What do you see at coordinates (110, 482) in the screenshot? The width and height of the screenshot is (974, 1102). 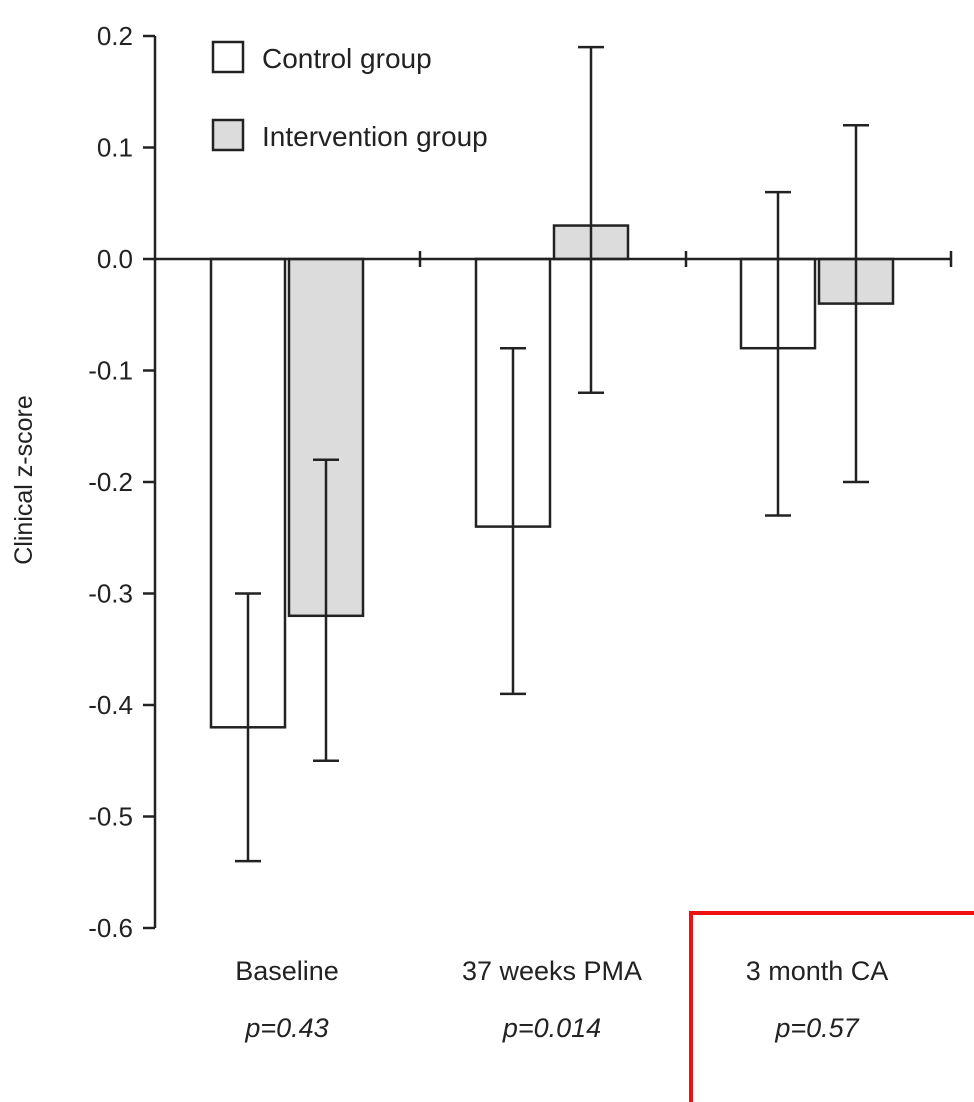 I see `y-tick-label: -0.2` at bounding box center [110, 482].